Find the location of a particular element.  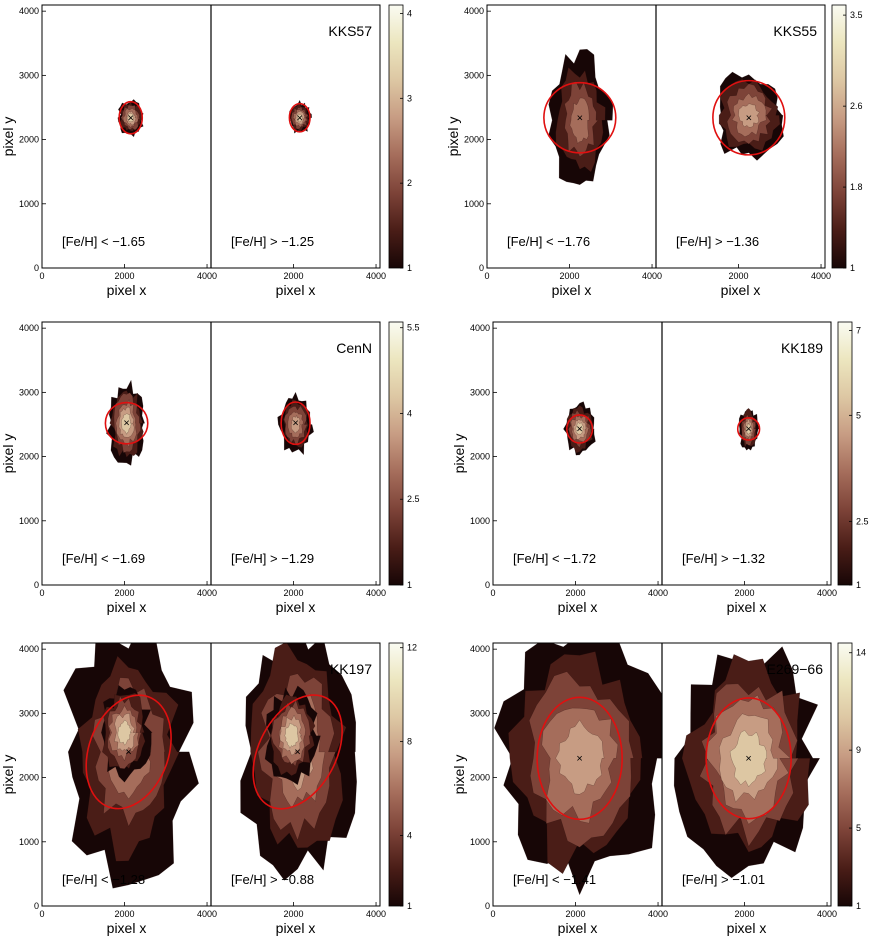

panel-metal-poor: × [Fe/H] < −1.28 0 2000 4000 is located at coordinates (128, 781).